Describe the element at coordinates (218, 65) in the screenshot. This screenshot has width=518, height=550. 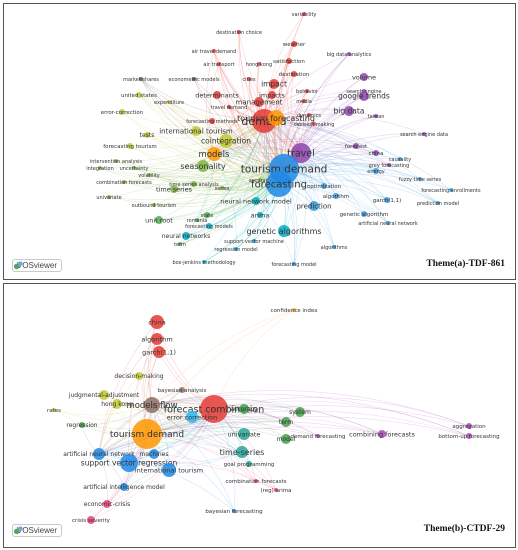
I see `keyword-a-node: air transport` at that location.